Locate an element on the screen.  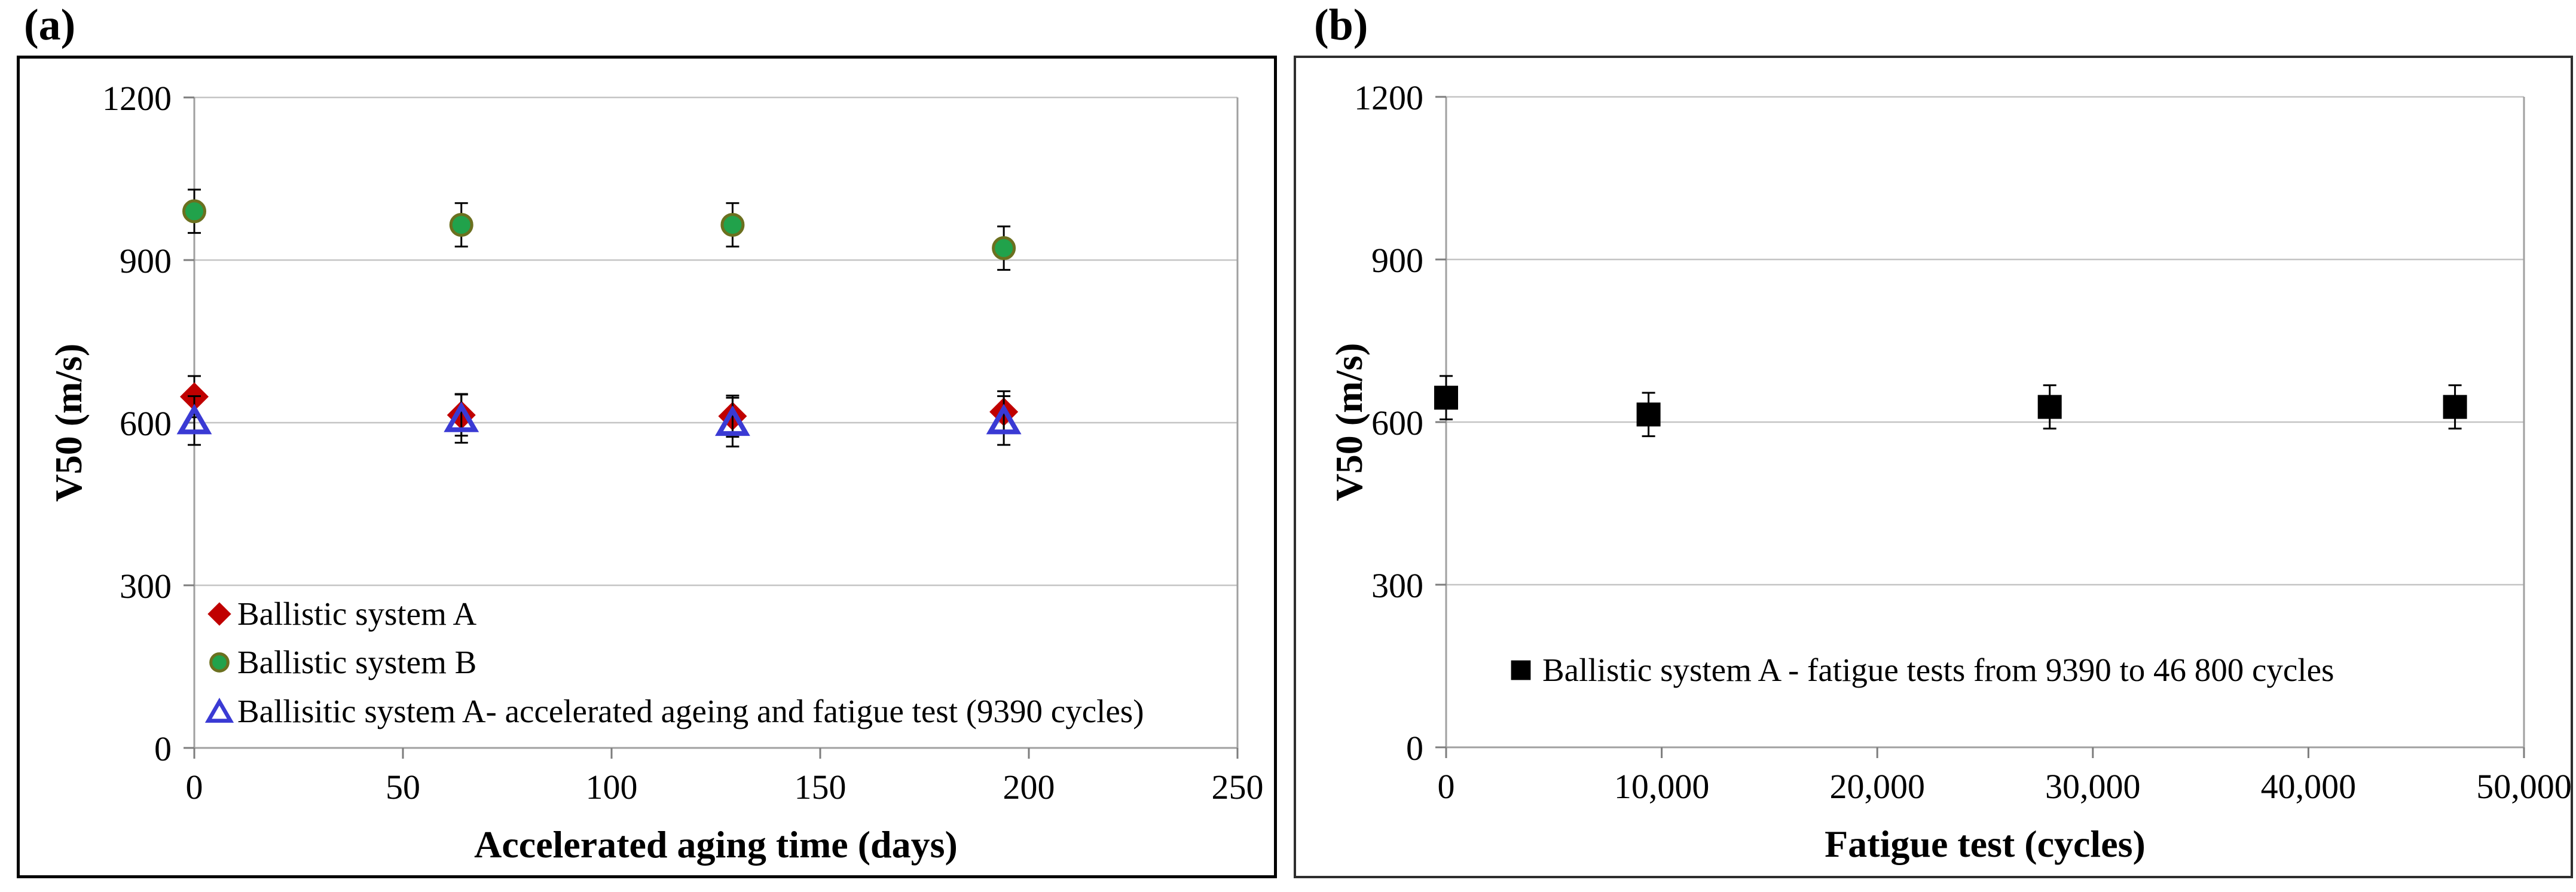
panel-a-label: (a) is located at coordinates (50, 25).